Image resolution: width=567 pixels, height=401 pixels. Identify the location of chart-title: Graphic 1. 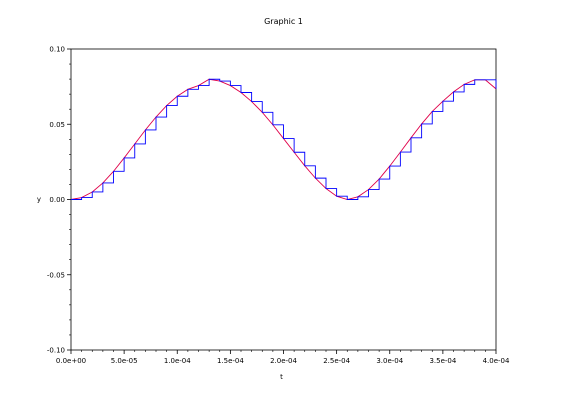
(283, 21).